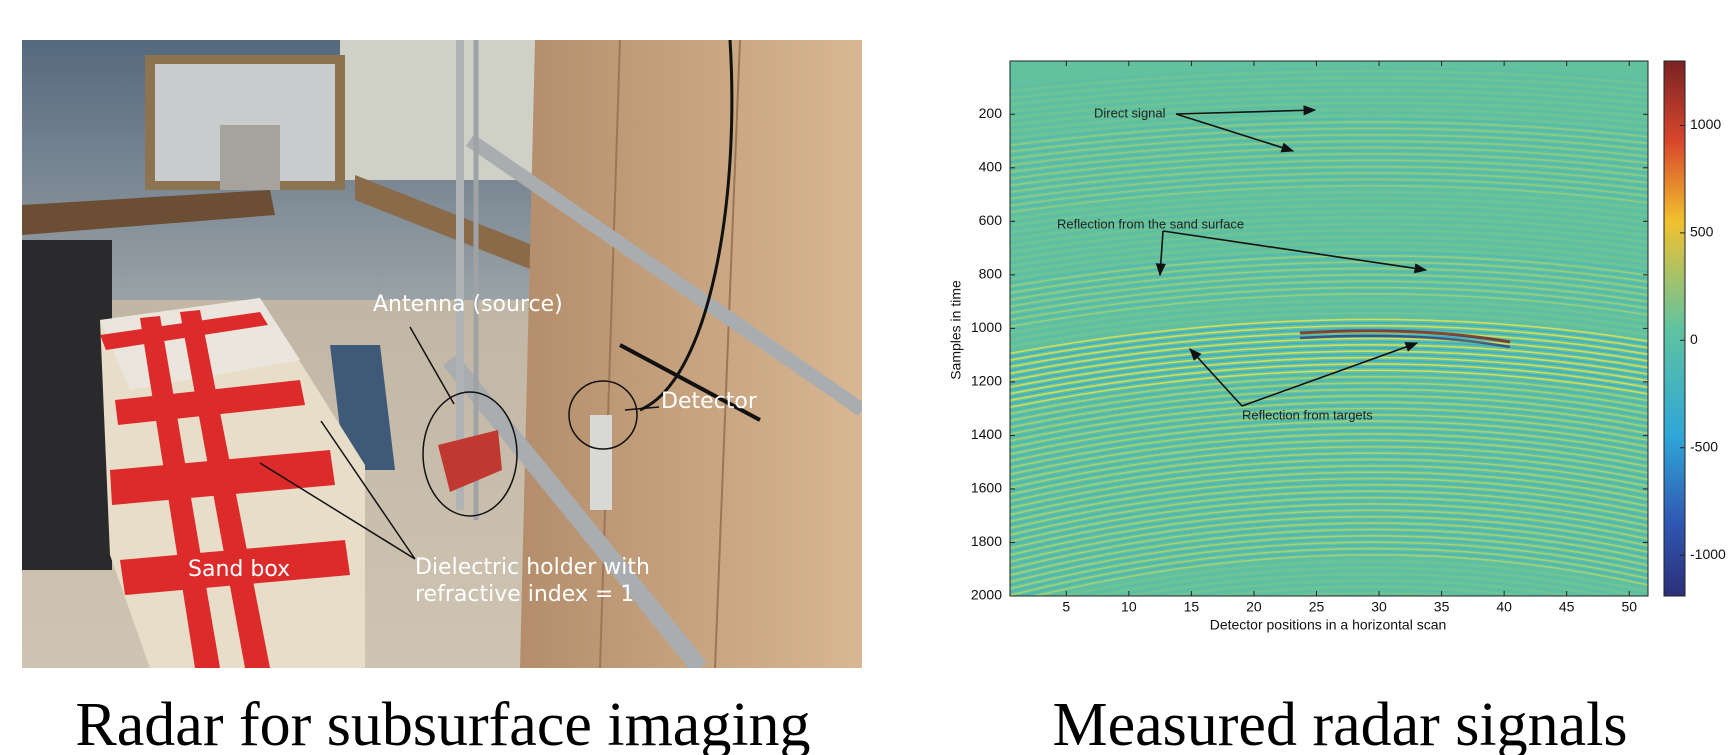 The image size is (1736, 755). I want to click on photo-label: refractive index = 1, so click(524, 594).